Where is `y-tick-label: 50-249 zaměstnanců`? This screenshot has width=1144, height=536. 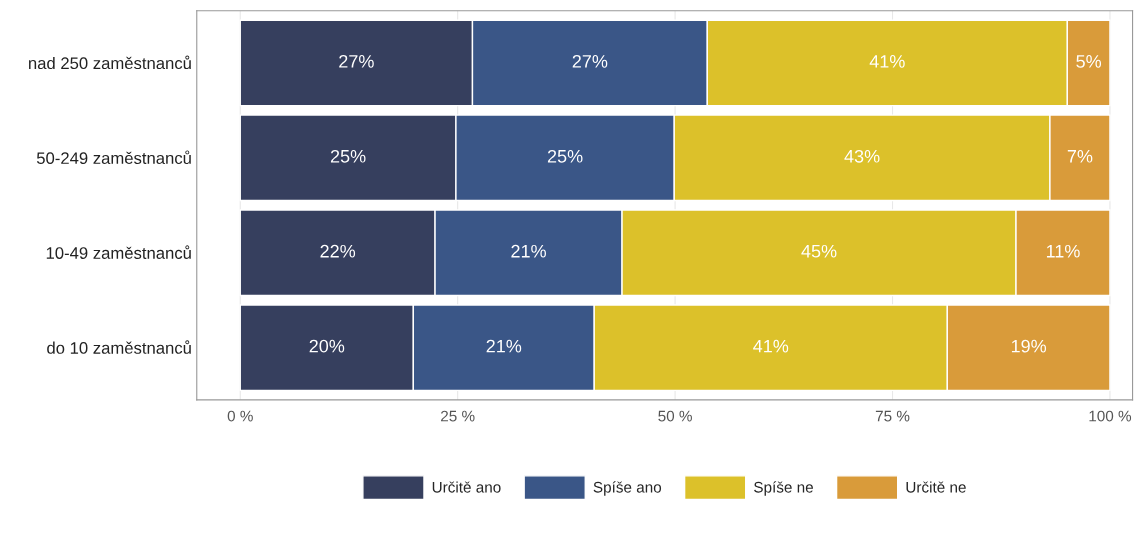
y-tick-label: 50-249 zaměstnanců is located at coordinates (113, 157).